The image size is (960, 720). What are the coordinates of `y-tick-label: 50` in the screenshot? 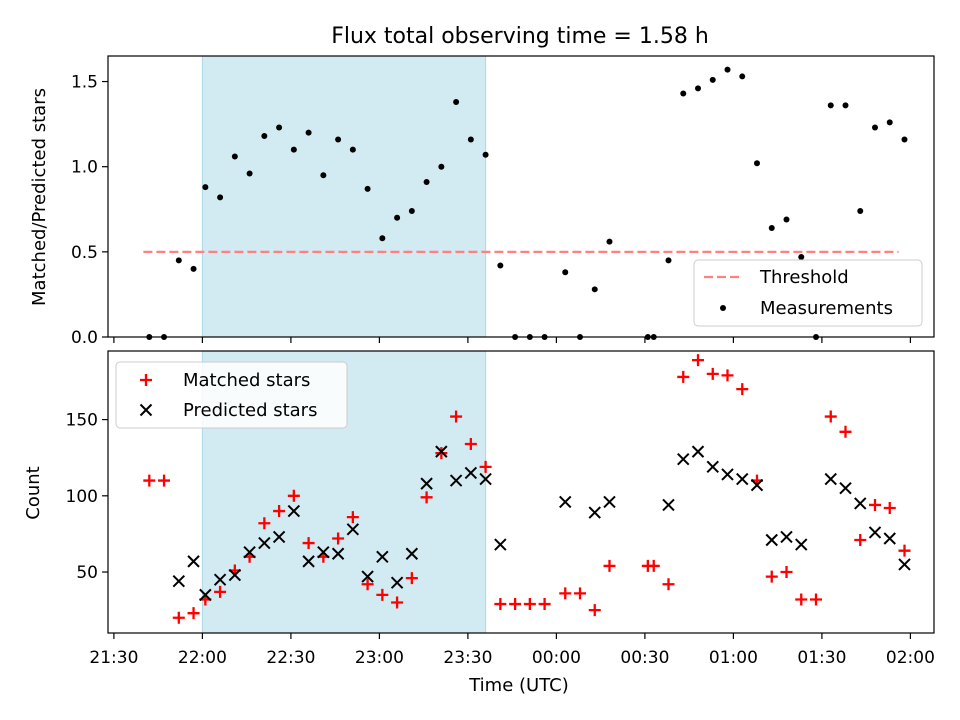 It's located at (87, 573).